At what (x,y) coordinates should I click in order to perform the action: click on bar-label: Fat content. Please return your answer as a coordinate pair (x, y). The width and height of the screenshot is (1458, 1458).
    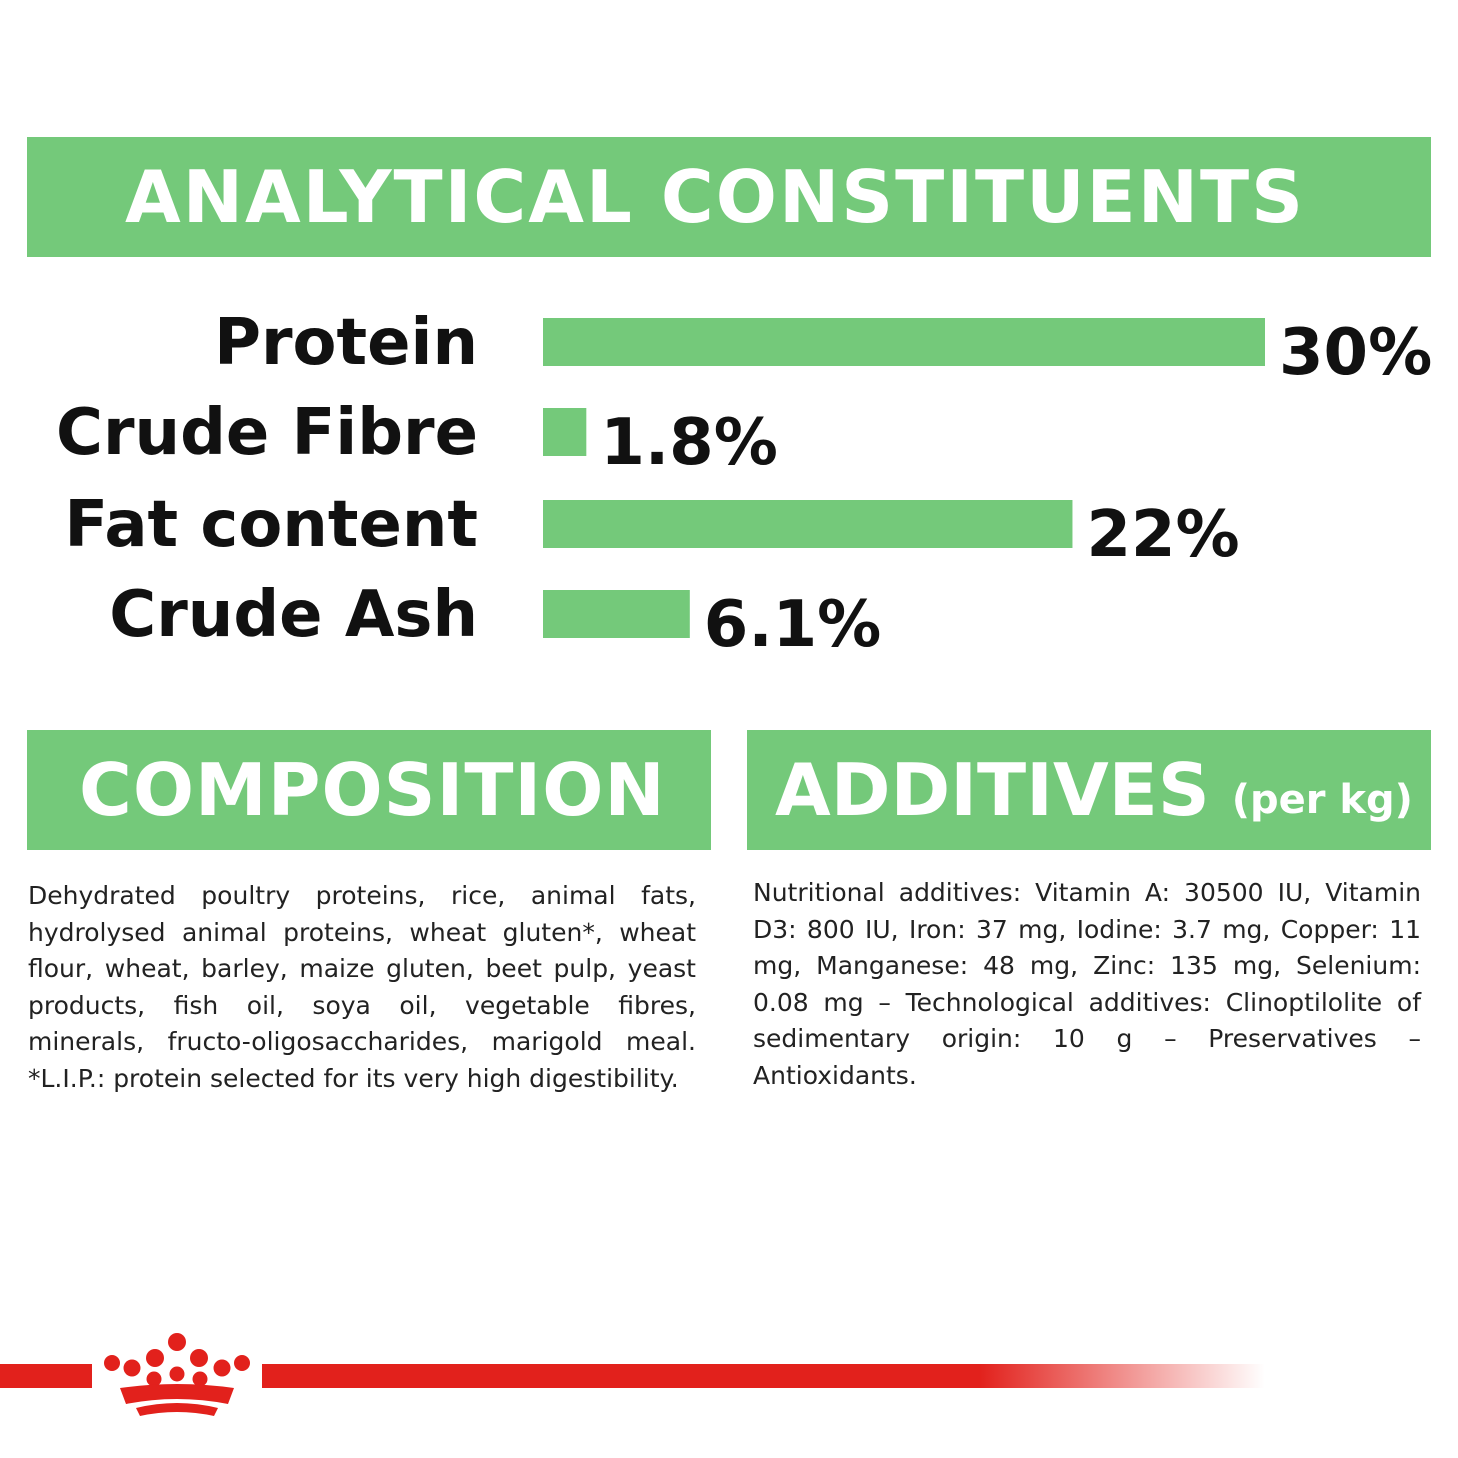
    Looking at the image, I should click on (271, 525).